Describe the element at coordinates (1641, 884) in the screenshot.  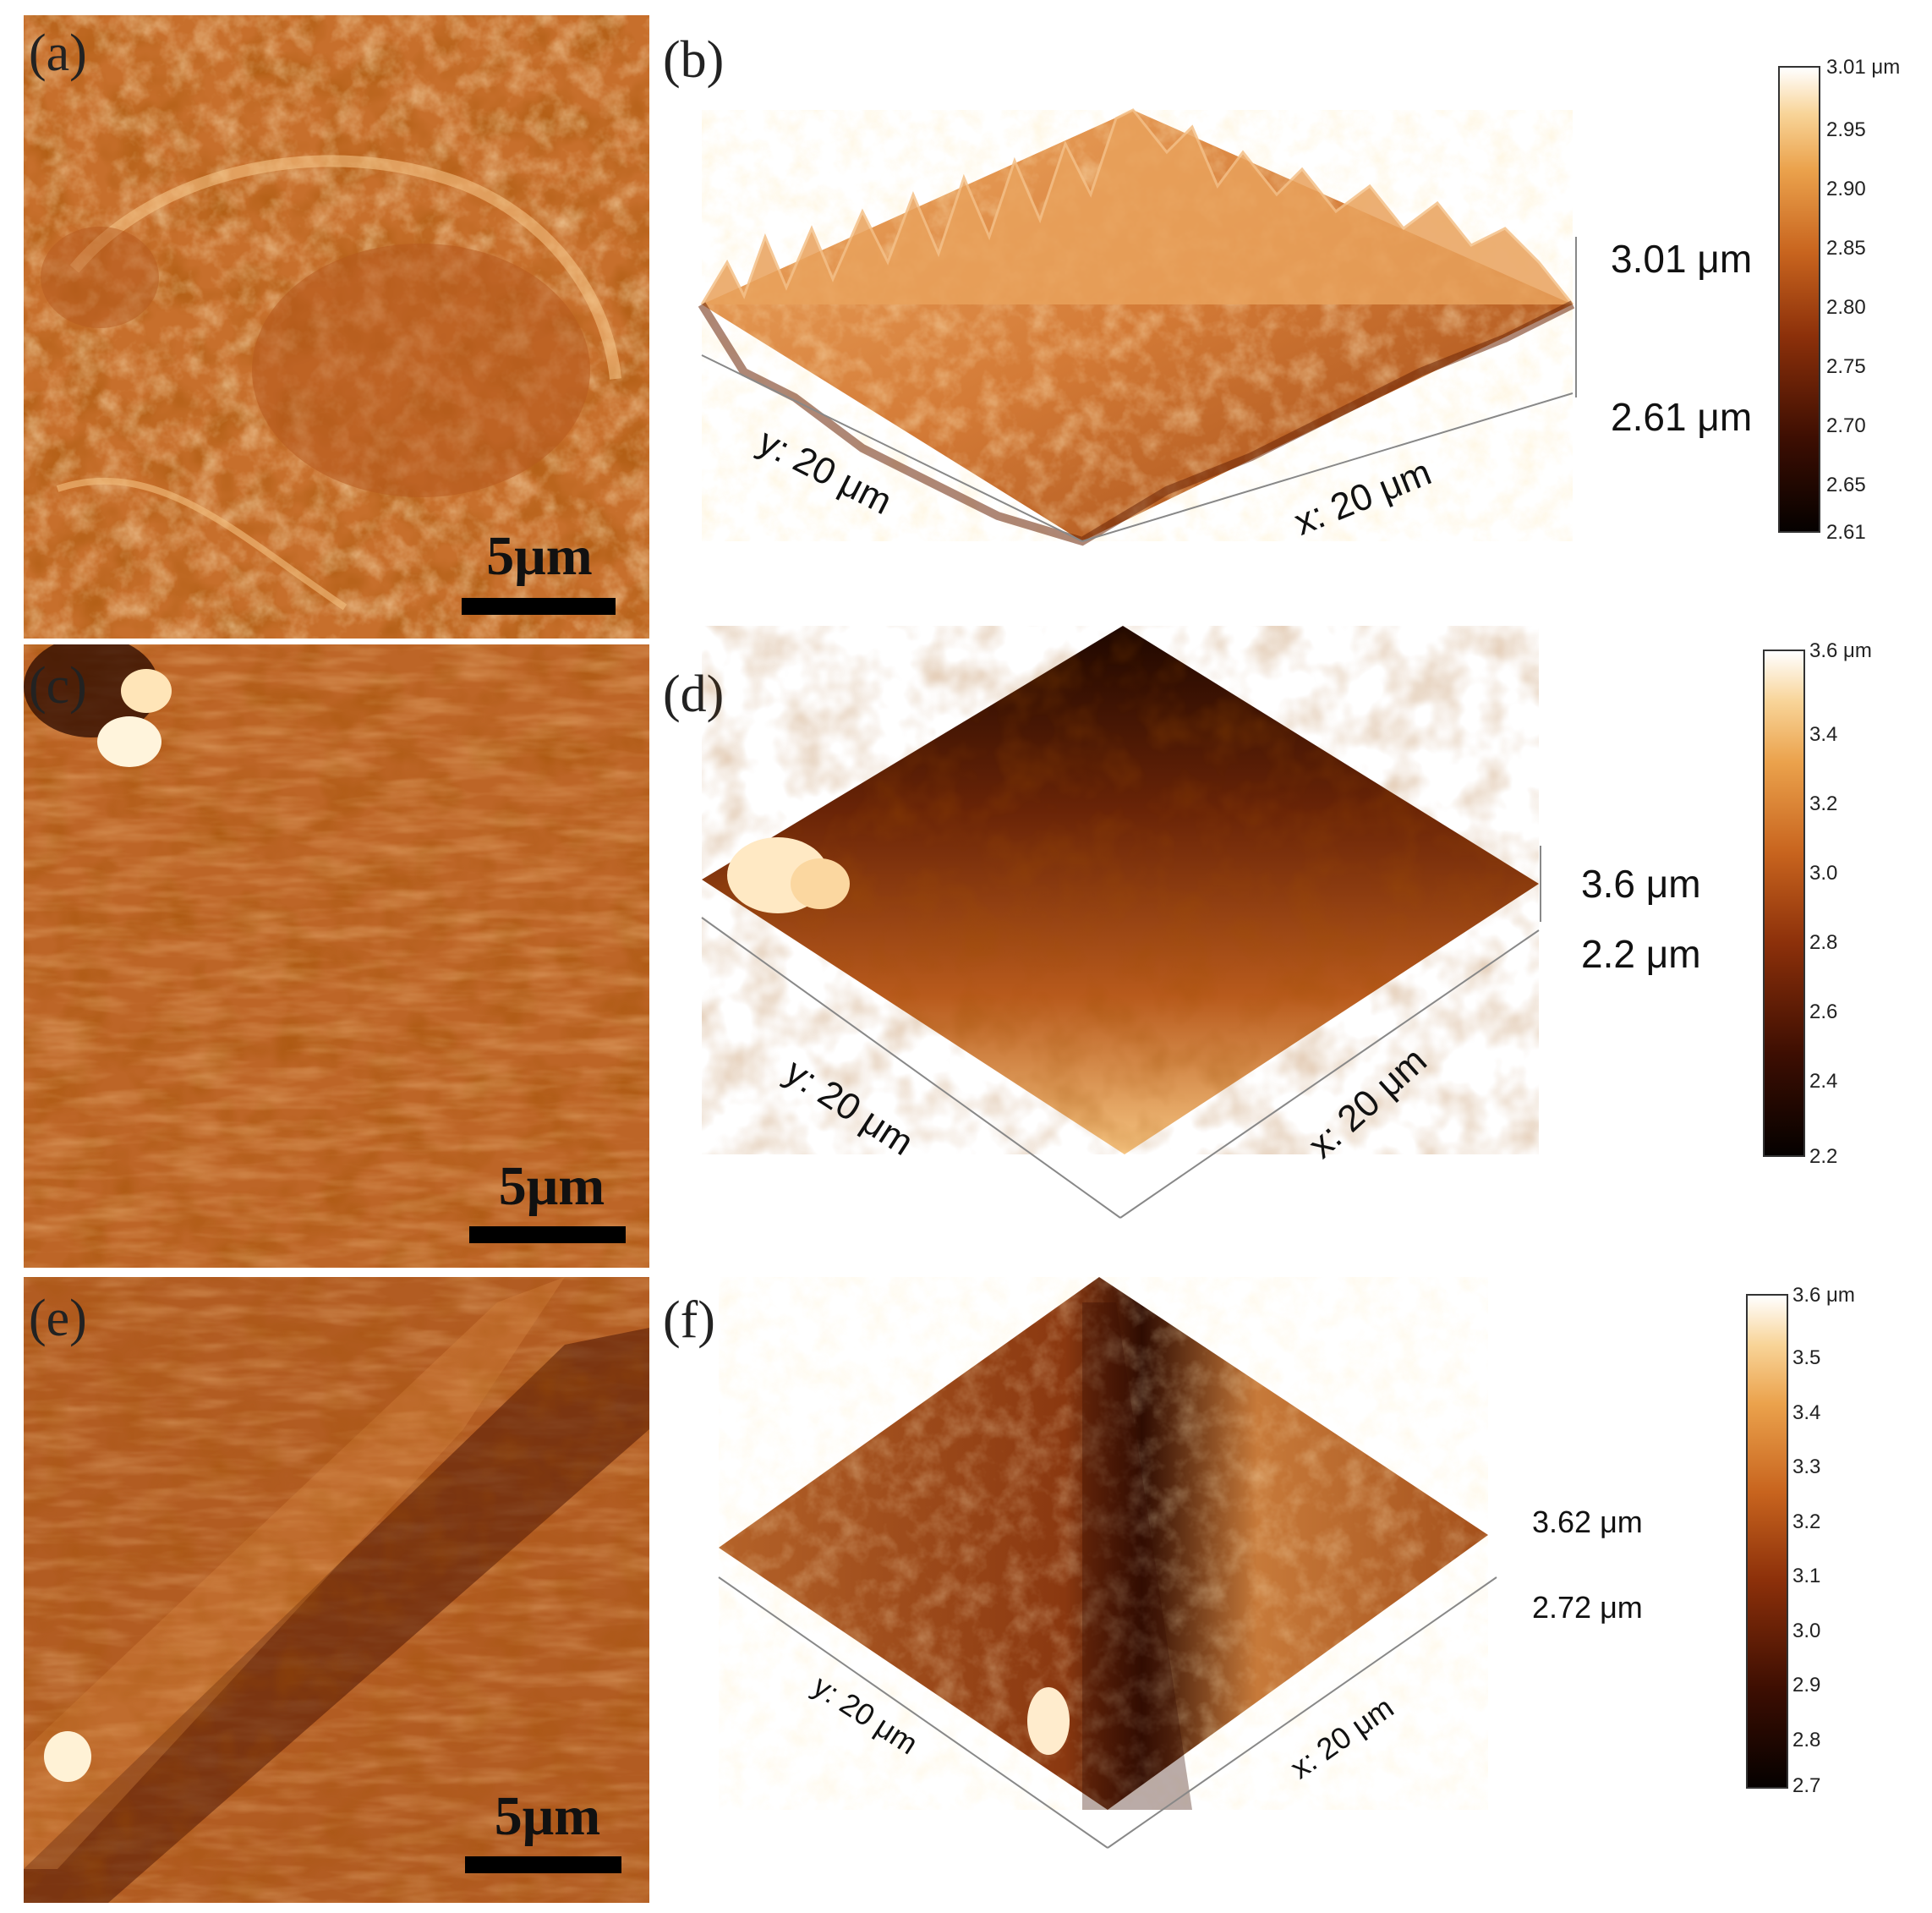
I see `z-max-label-d: 3.6 μm` at that location.